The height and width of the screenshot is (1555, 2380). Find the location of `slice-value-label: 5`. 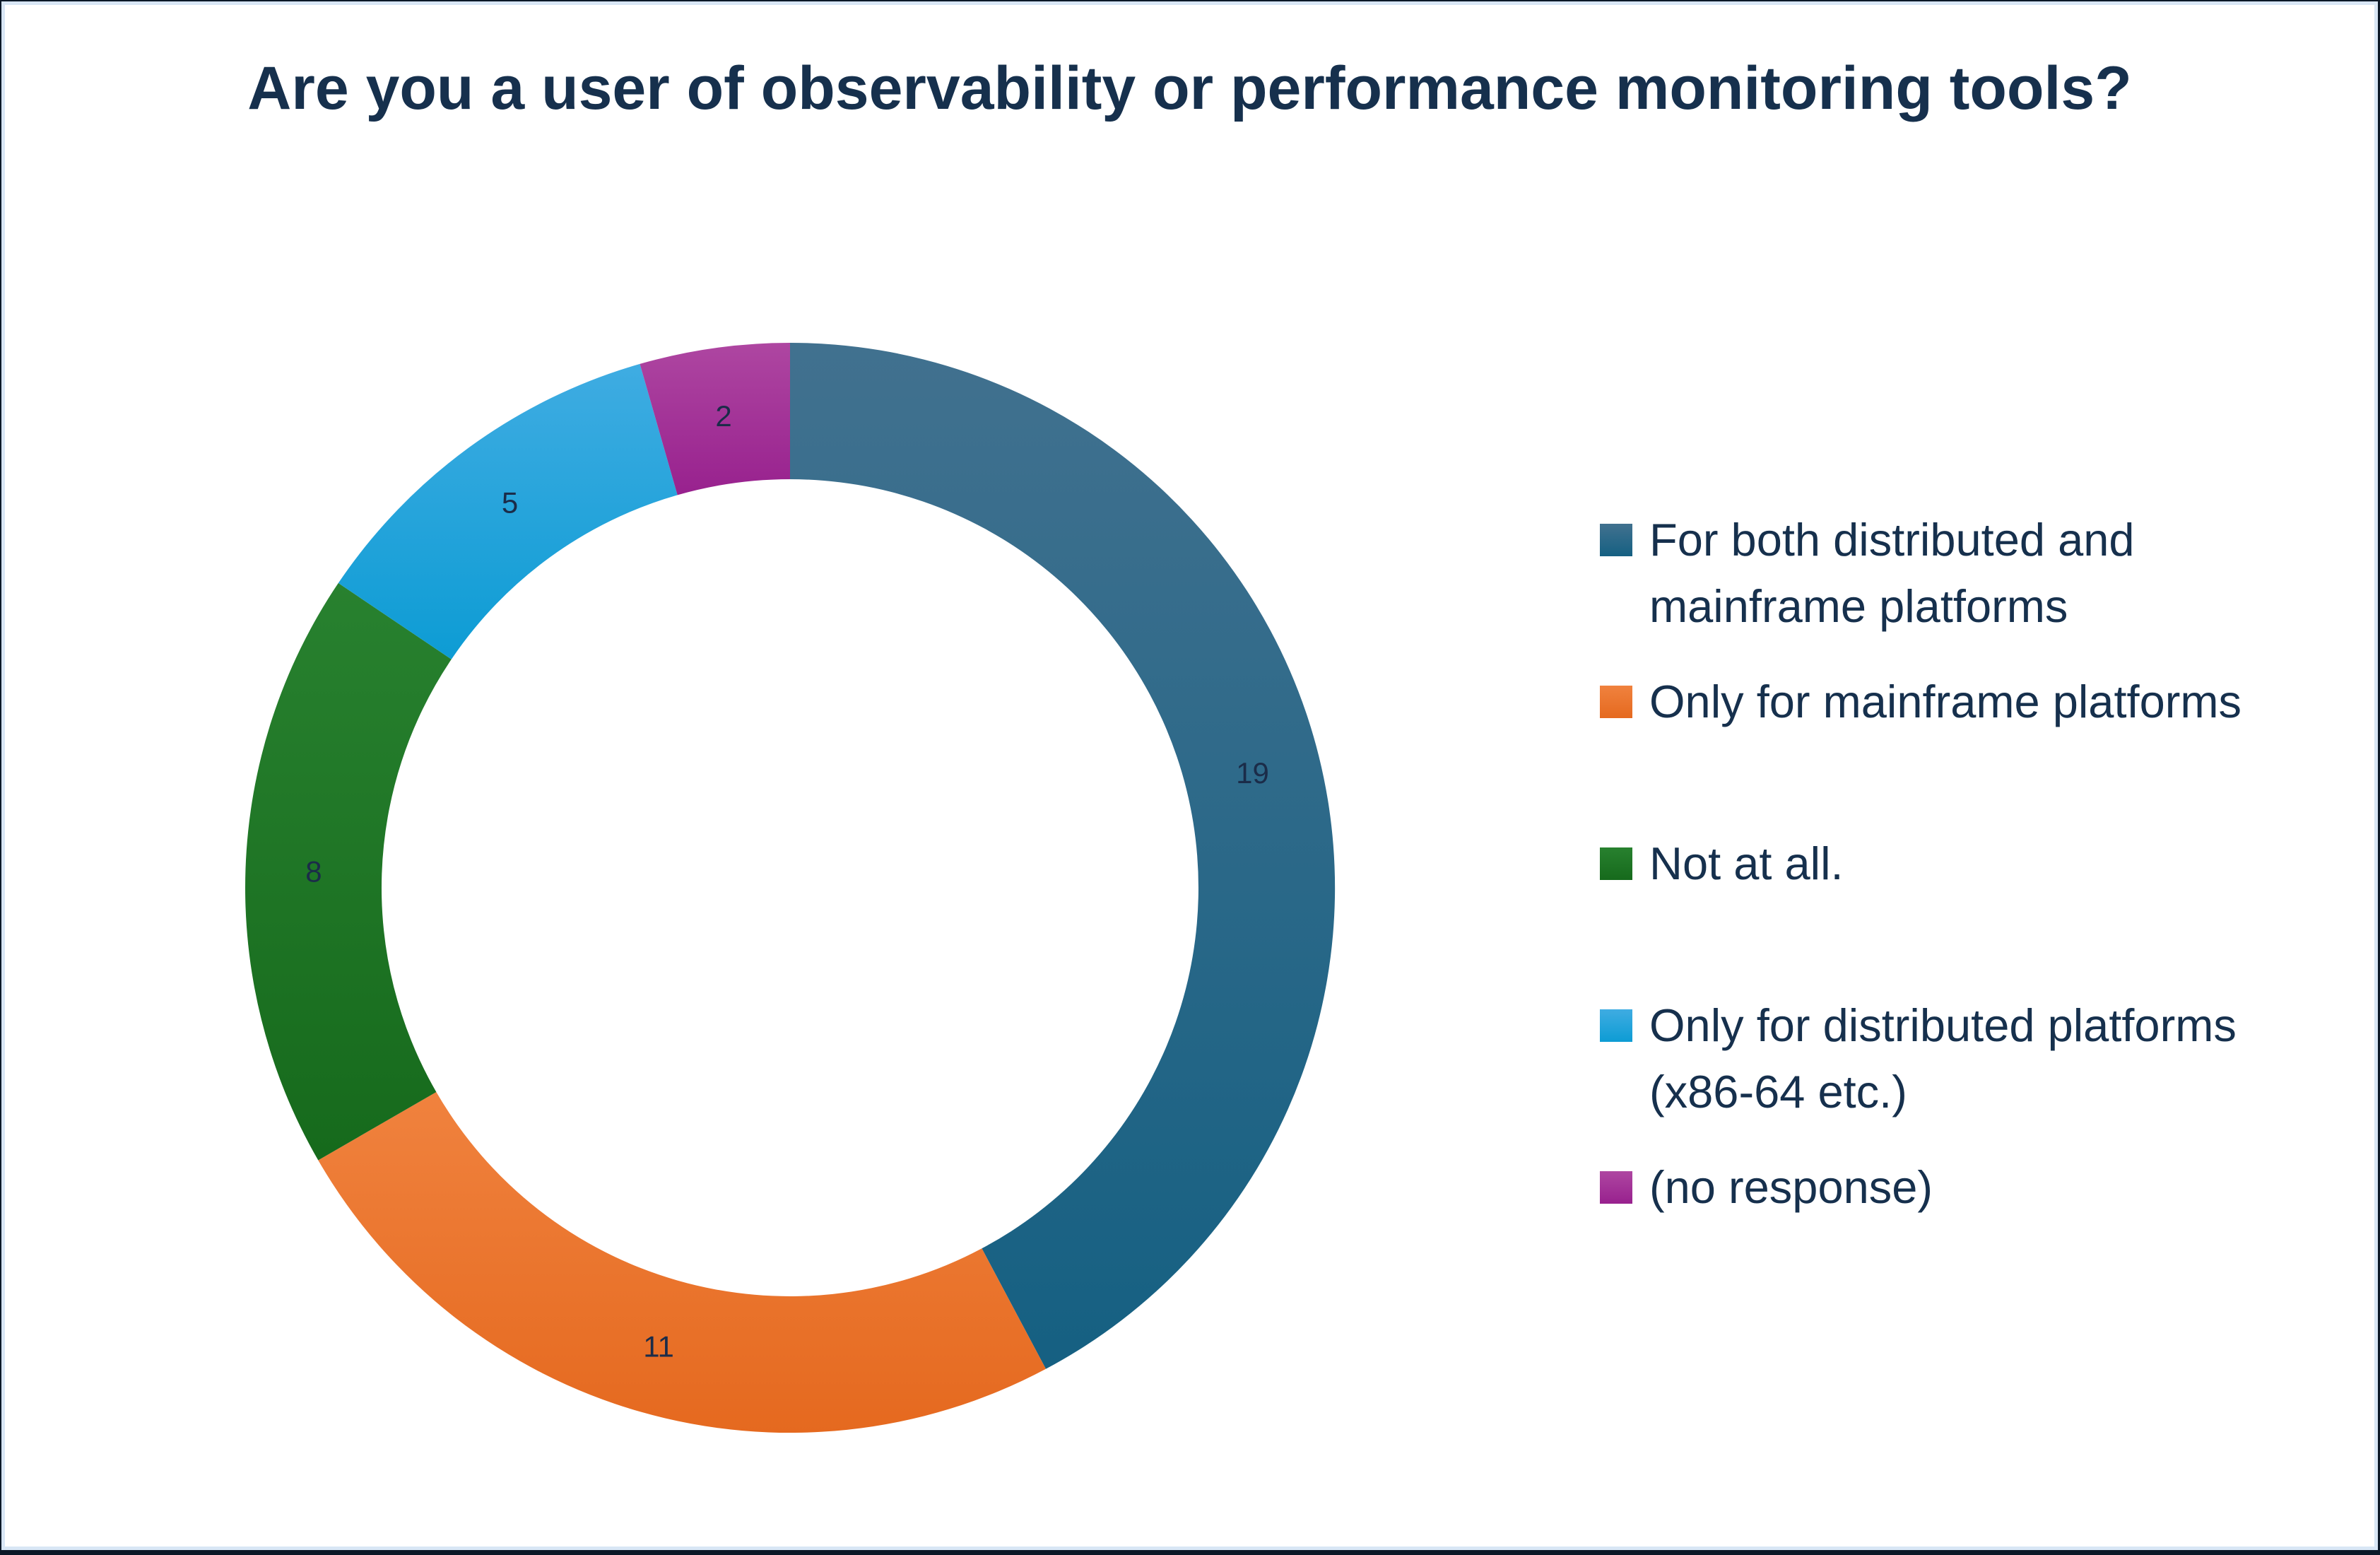

slice-value-label: 5 is located at coordinates (510, 502).